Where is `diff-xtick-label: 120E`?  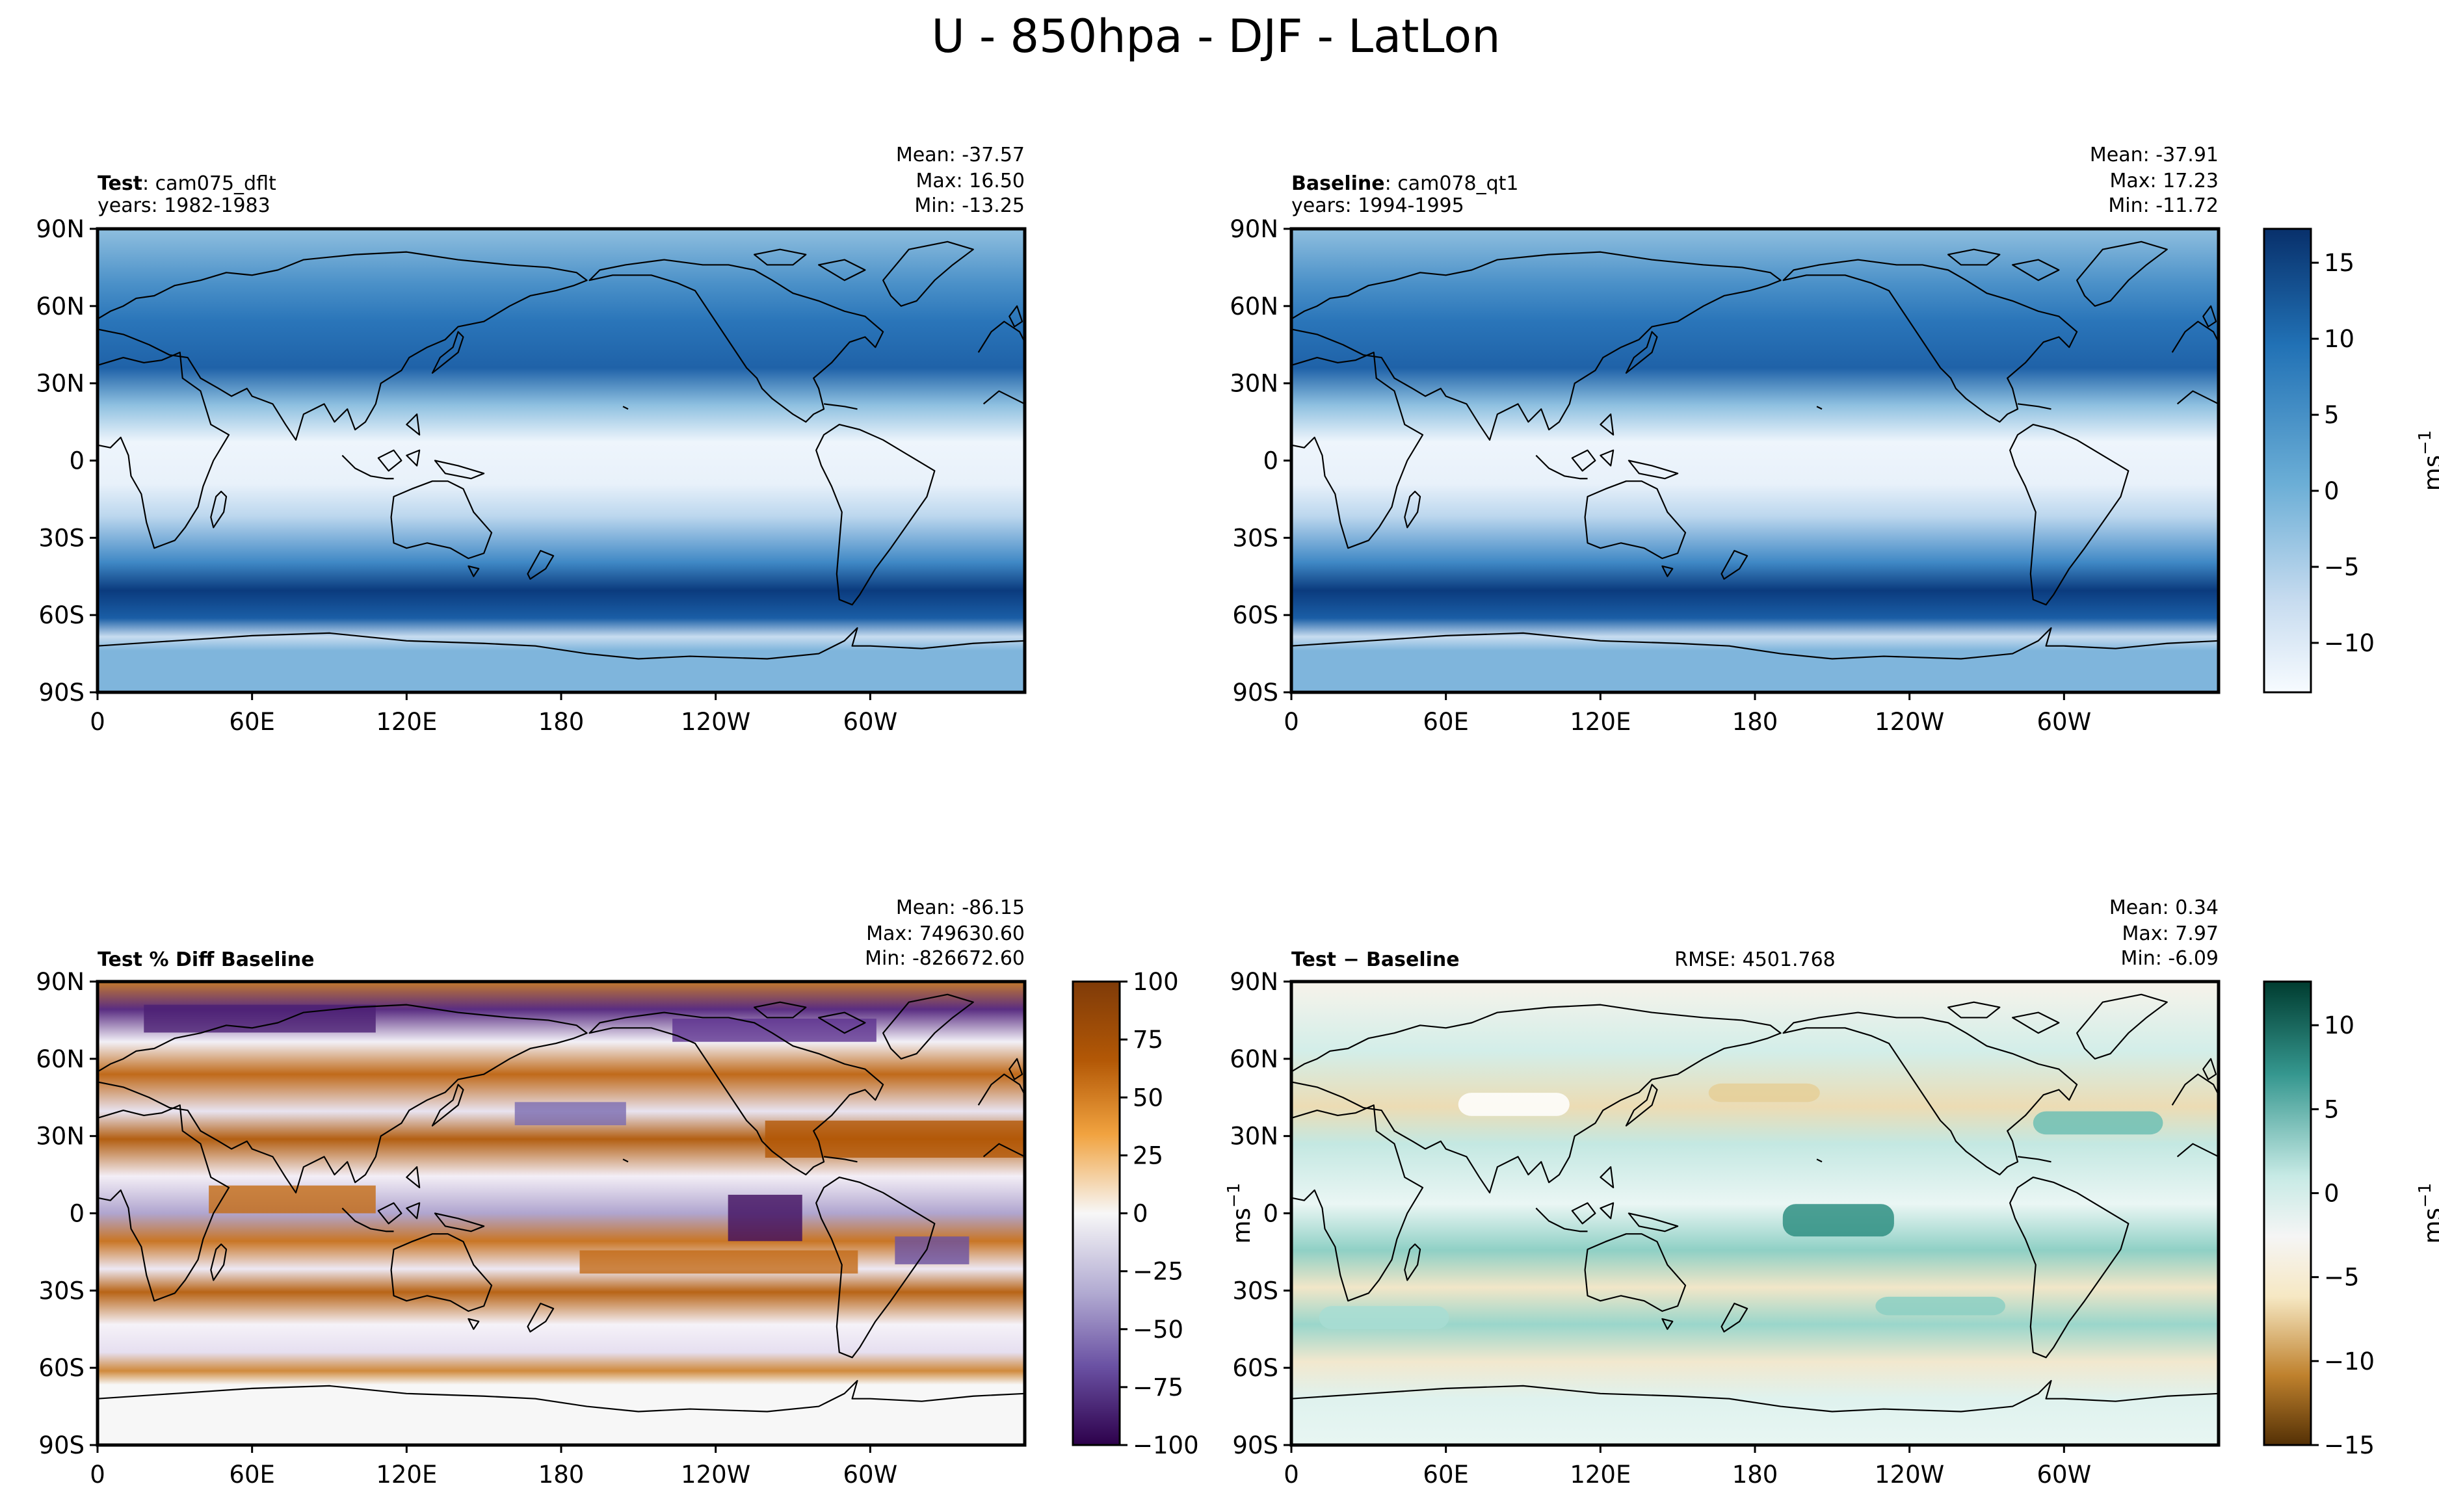
diff-xtick-label: 120E is located at coordinates (1600, 1475).